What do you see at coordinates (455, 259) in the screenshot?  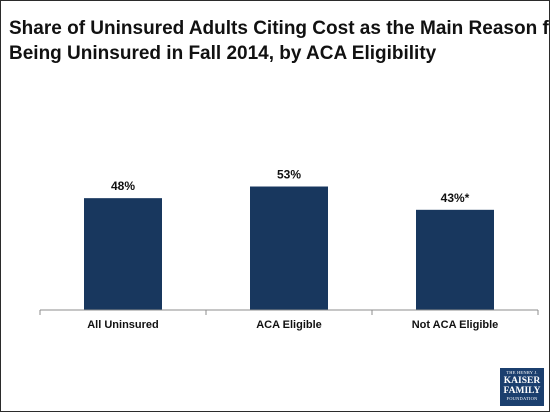 I see `bar-not-aca-eligible` at bounding box center [455, 259].